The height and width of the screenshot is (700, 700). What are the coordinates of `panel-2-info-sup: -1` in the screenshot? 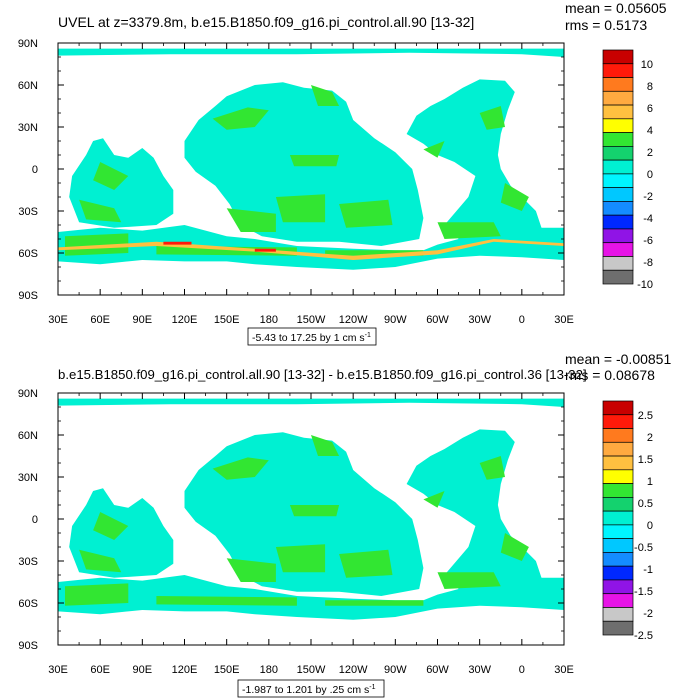 It's located at (372, 687).